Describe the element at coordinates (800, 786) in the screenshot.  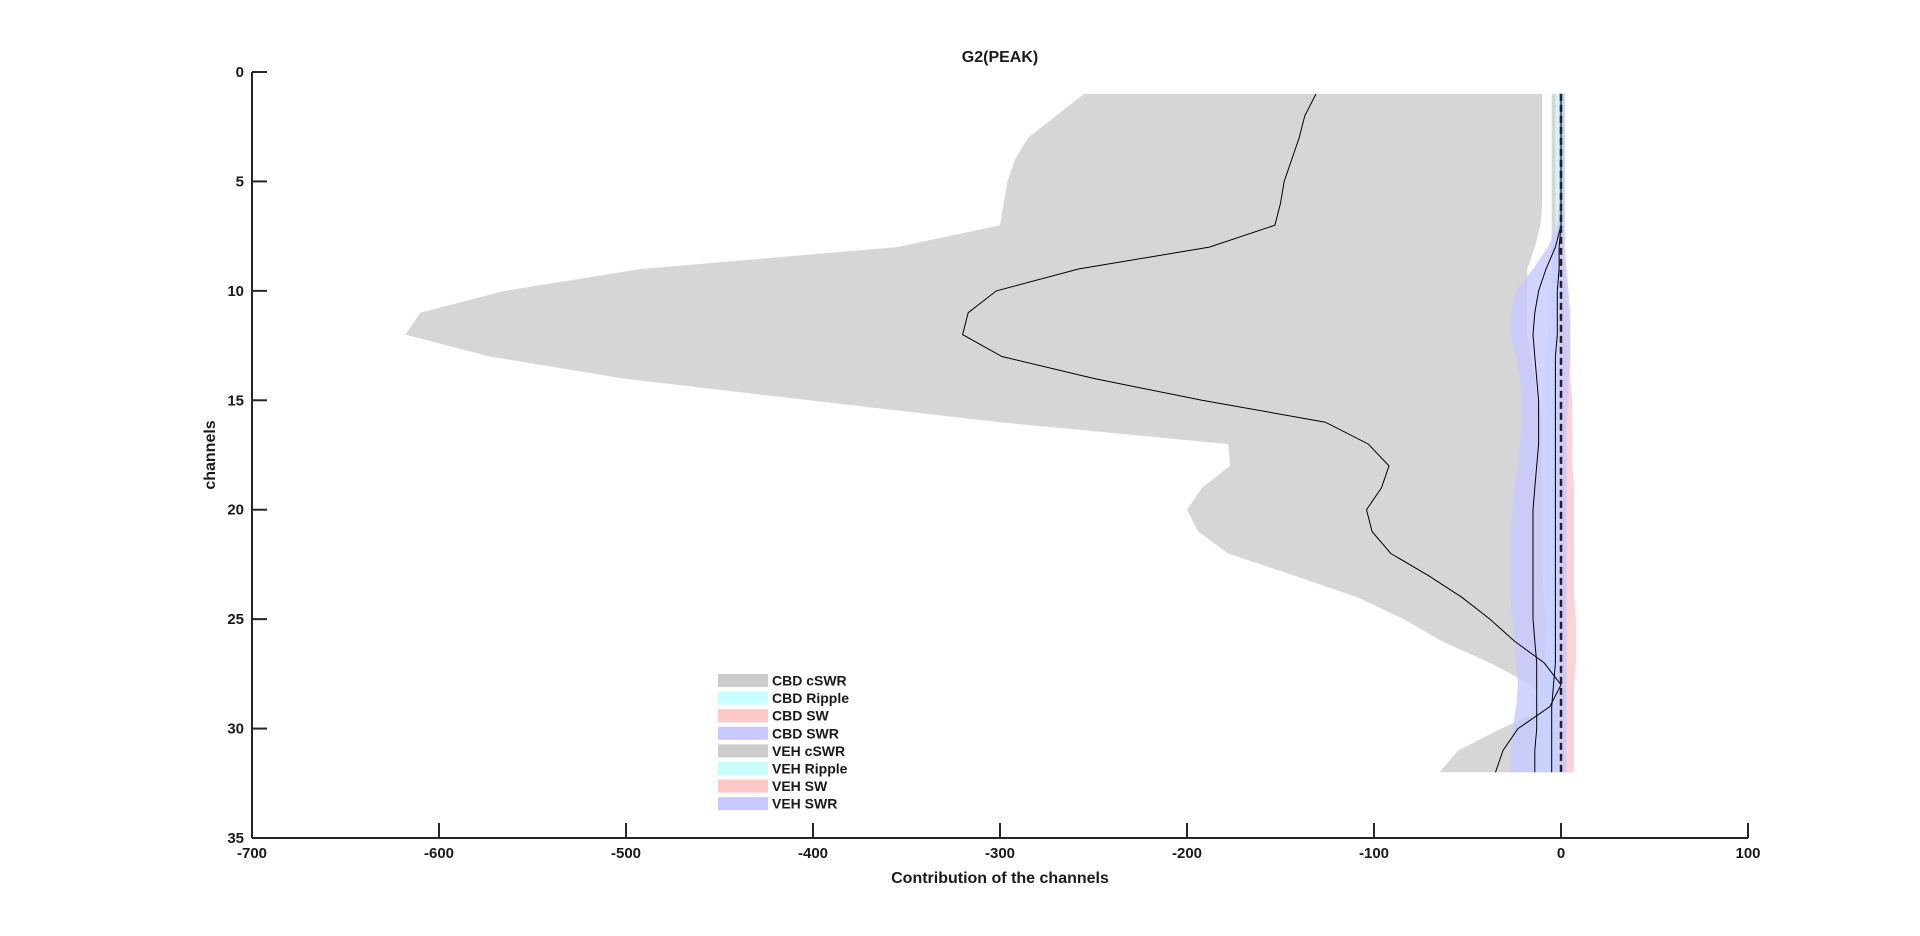
I see `legend-label-veh-sw: VEH SW` at that location.